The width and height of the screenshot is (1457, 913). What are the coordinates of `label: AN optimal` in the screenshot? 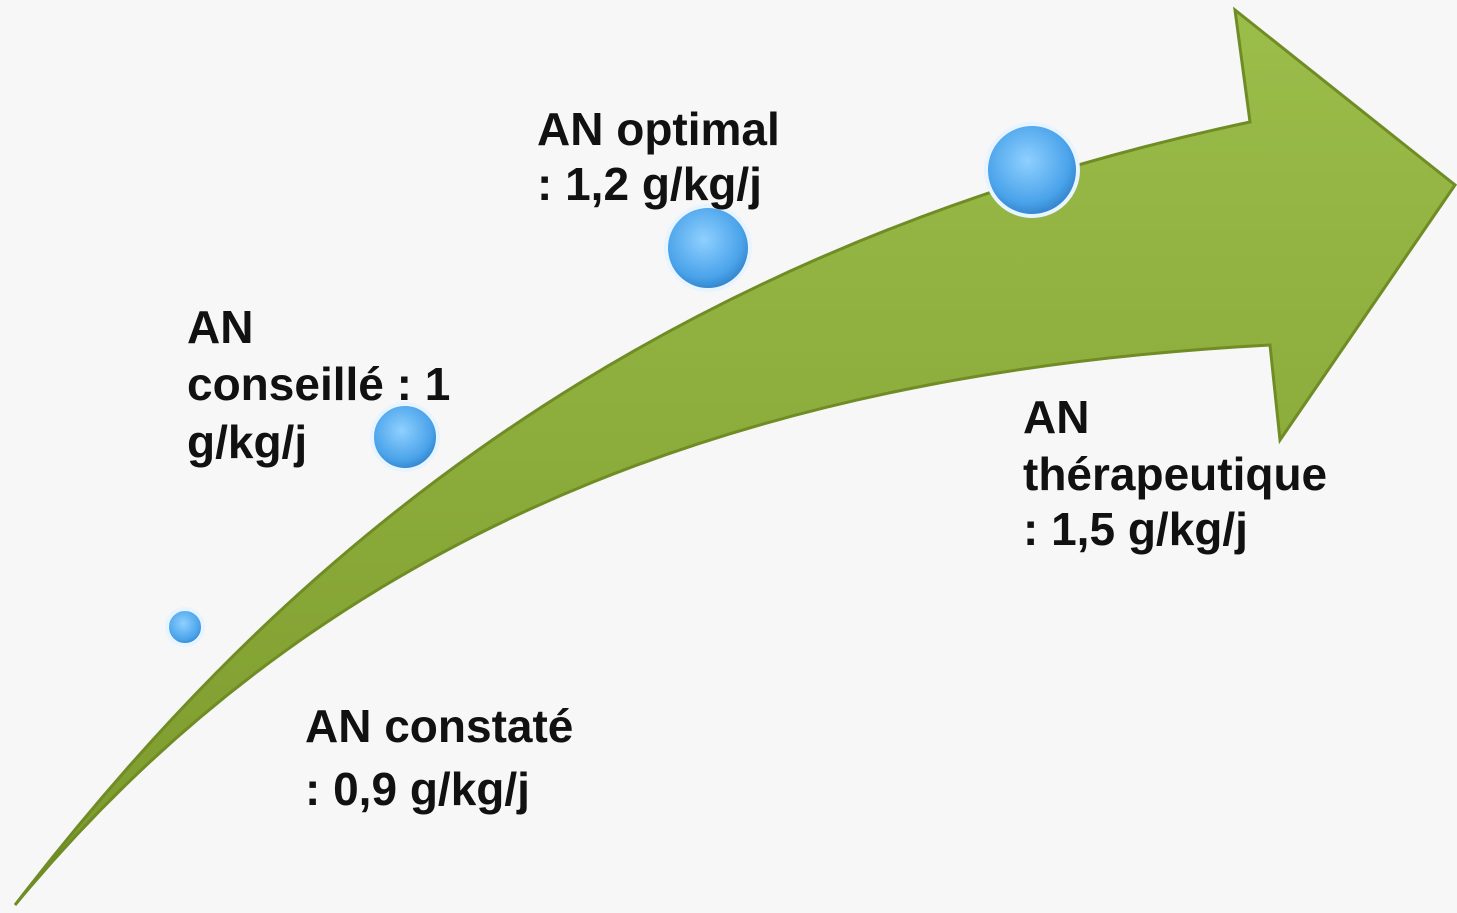 It's located at (658, 129).